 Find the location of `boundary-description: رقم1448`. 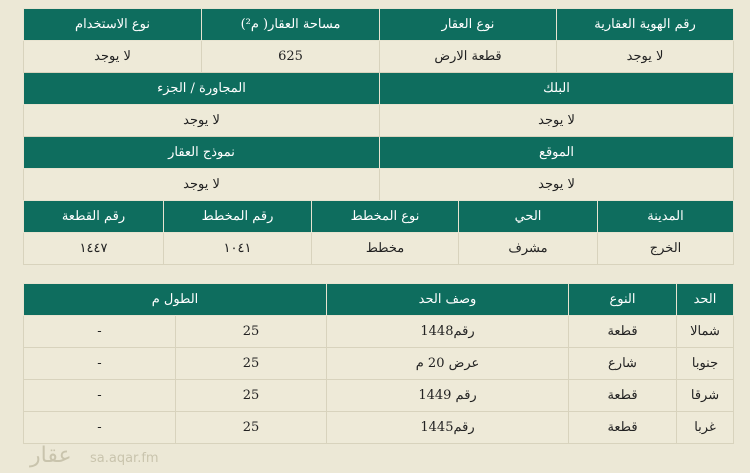

boundary-description: رقم1448 is located at coordinates (447, 331).